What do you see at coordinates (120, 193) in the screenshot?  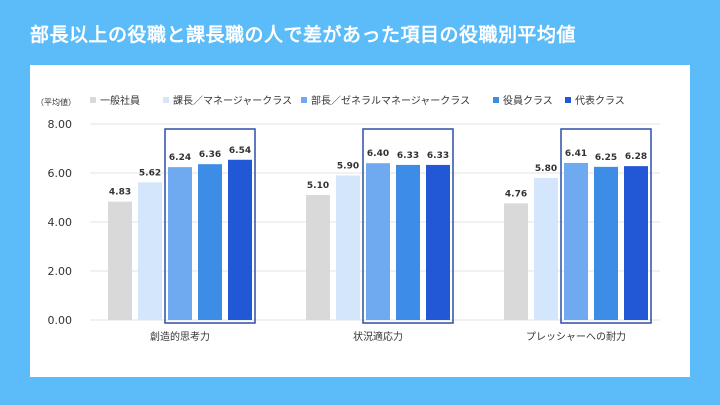 I see `data-label: 4.83` at bounding box center [120, 193].